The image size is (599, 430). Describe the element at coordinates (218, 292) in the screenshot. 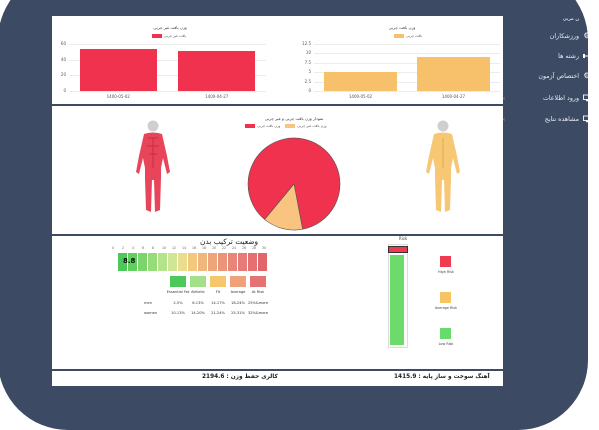

I see `column-header: Fit` at that location.